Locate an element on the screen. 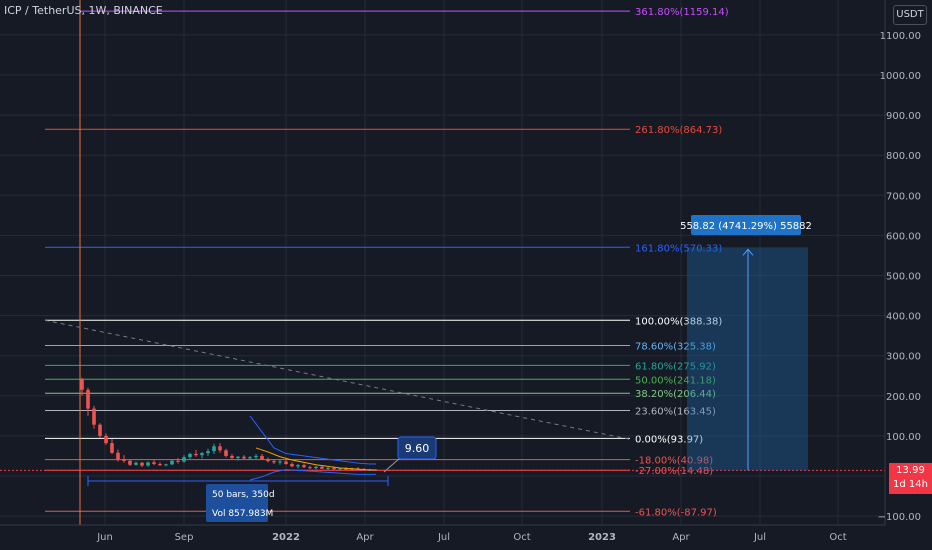 This screenshot has height=550, width=932. price-tick-label: 300.00 is located at coordinates (903, 357).